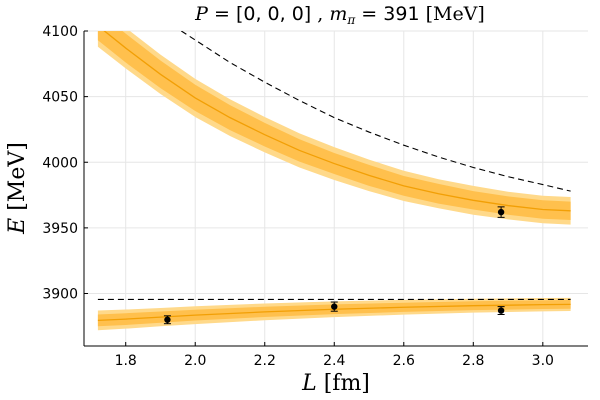 This screenshot has width=600, height=400. What do you see at coordinates (201, 14) in the screenshot?
I see `title-p-symbol: P` at bounding box center [201, 14].